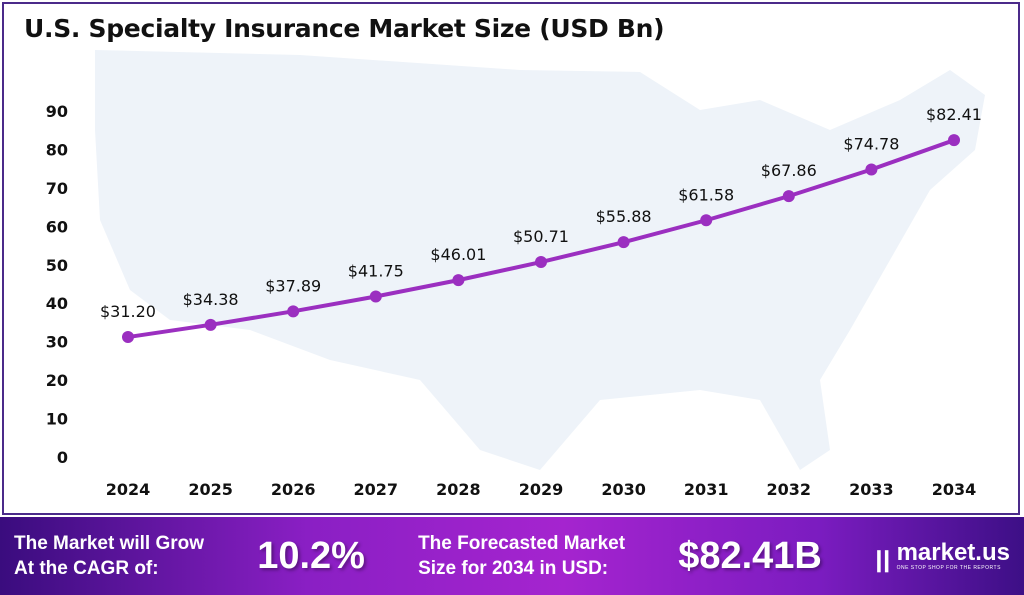 Image resolution: width=1024 pixels, height=595 pixels. What do you see at coordinates (871, 489) in the screenshot?
I see `x-tick-label: 2033` at bounding box center [871, 489].